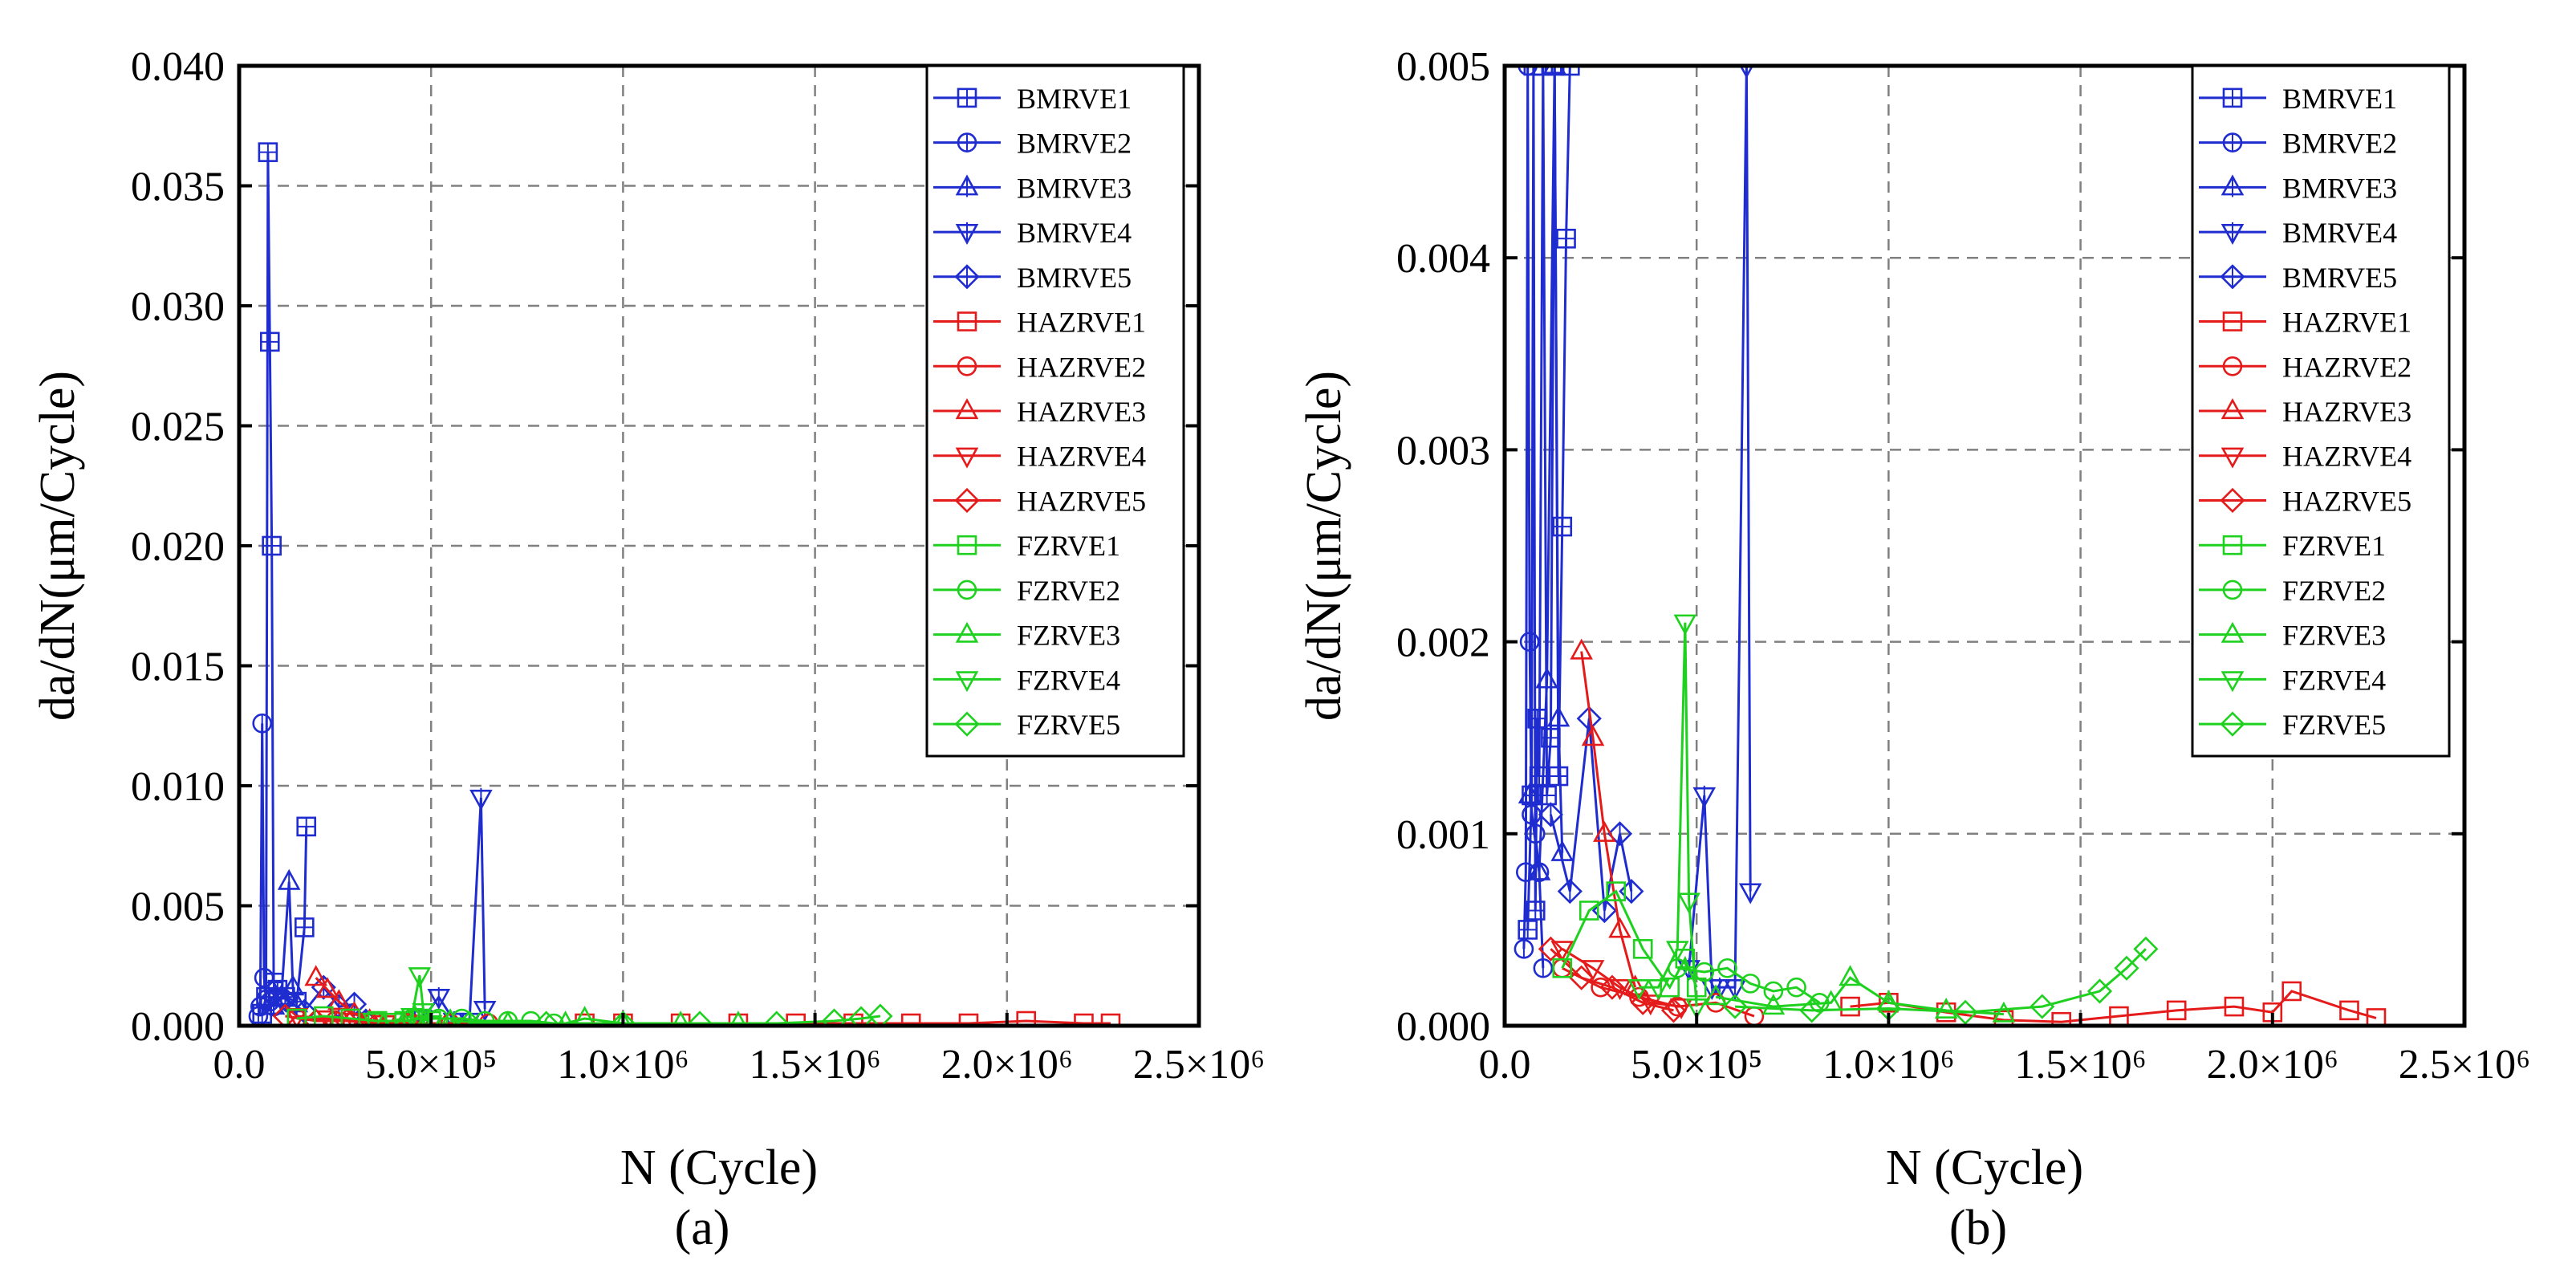 This screenshot has width=2576, height=1285. Describe the element at coordinates (719, 1168) in the screenshot. I see `panel-a-x-axis-title: N (Cycle)` at that location.